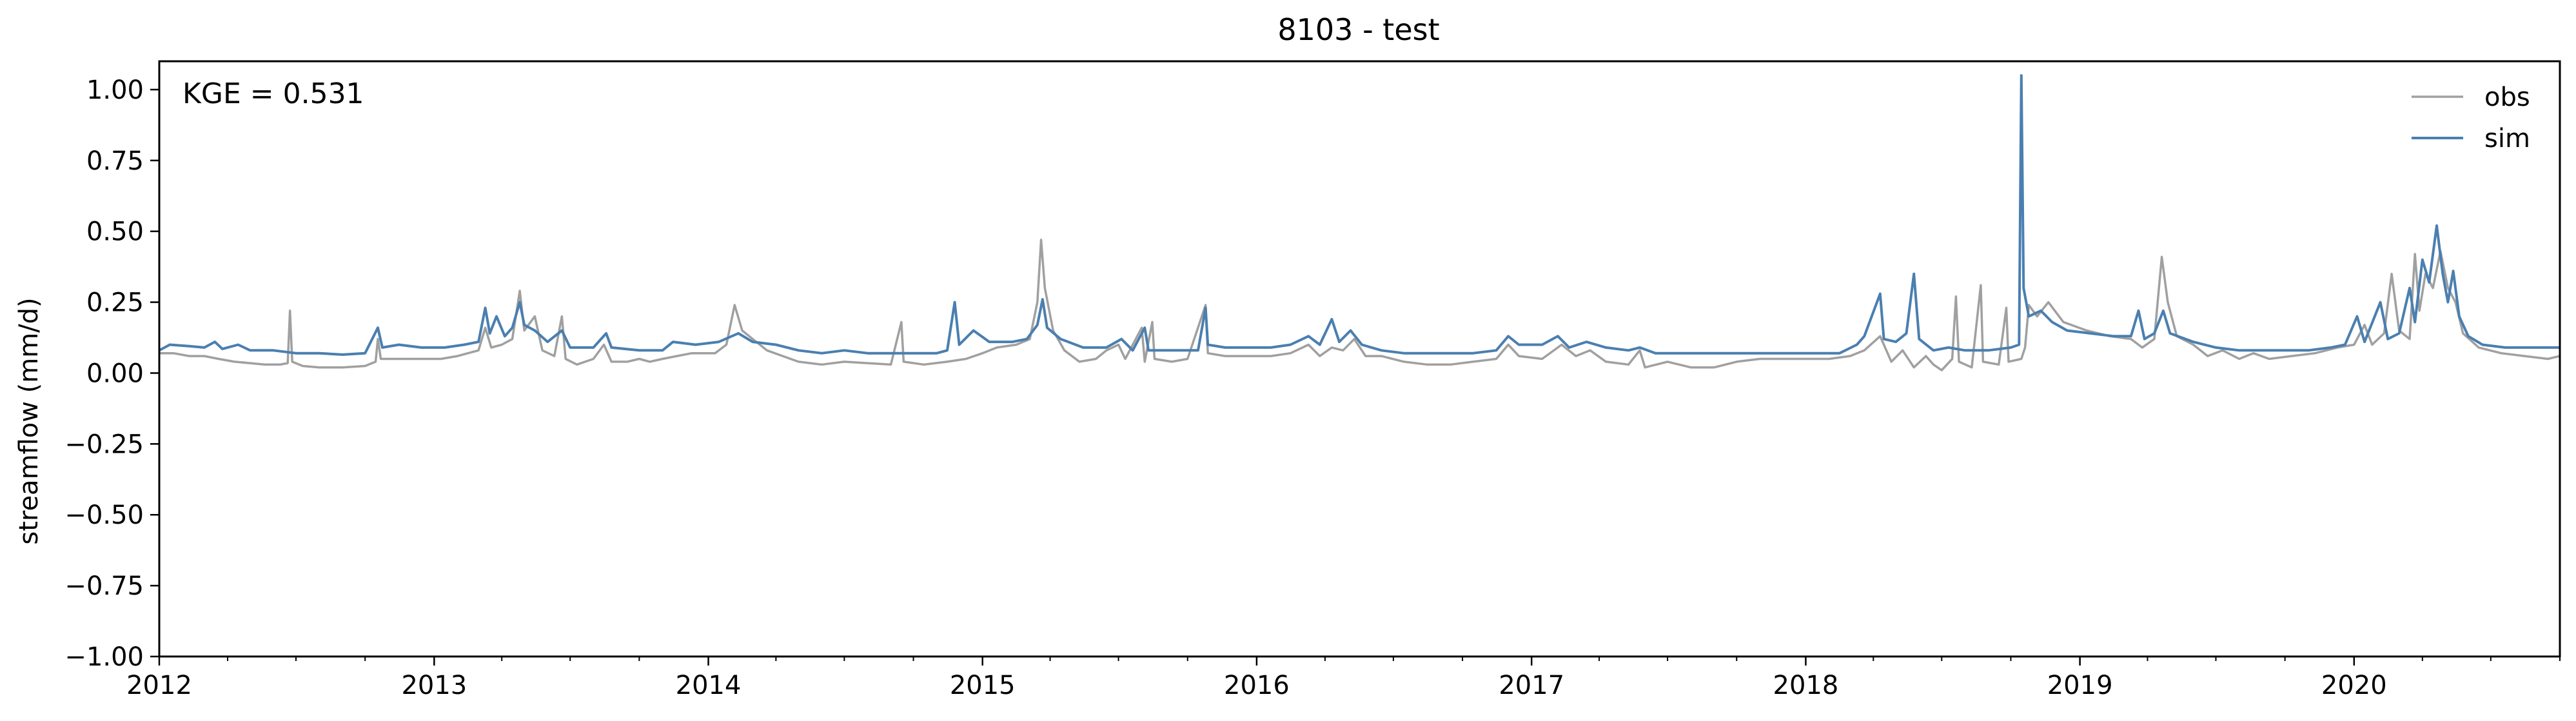 This screenshot has height=721, width=2576. Describe the element at coordinates (115, 232) in the screenshot. I see `y-tick-label: 0.50` at that location.